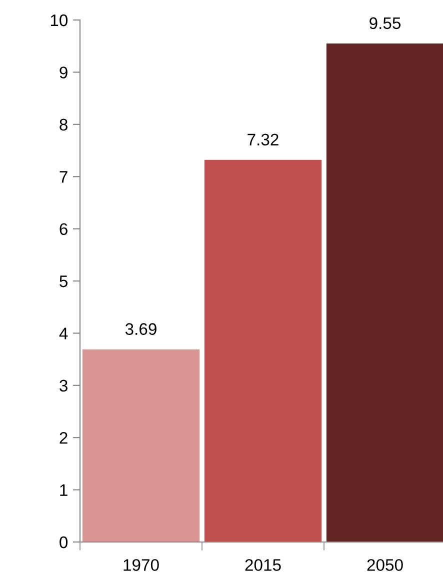  What do you see at coordinates (263, 565) in the screenshot?
I see `x-tick-label: 2015` at bounding box center [263, 565].